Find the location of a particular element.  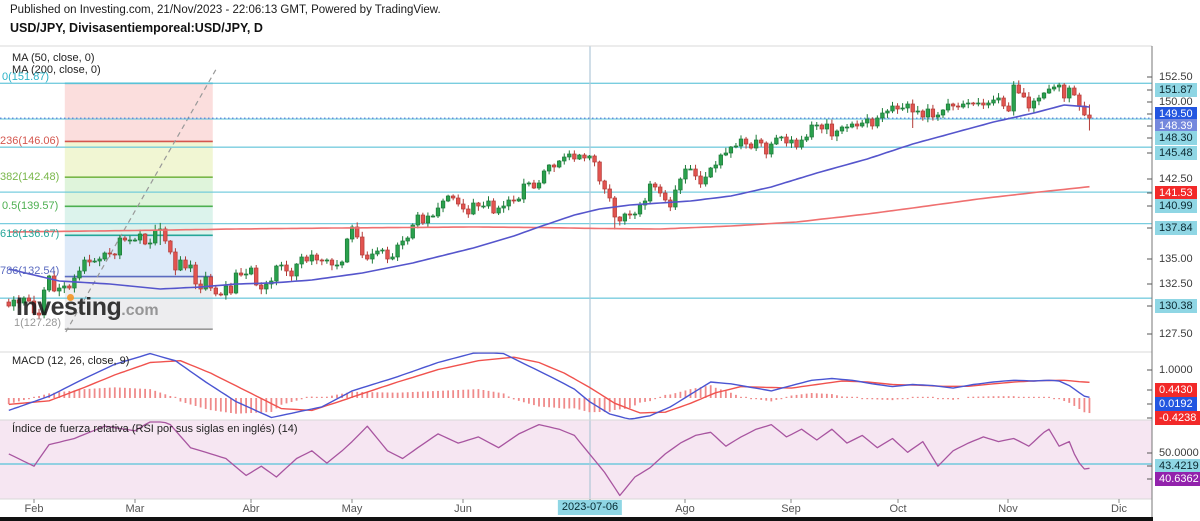

fib-level-label: 236(146.06) is located at coordinates (30, 141).